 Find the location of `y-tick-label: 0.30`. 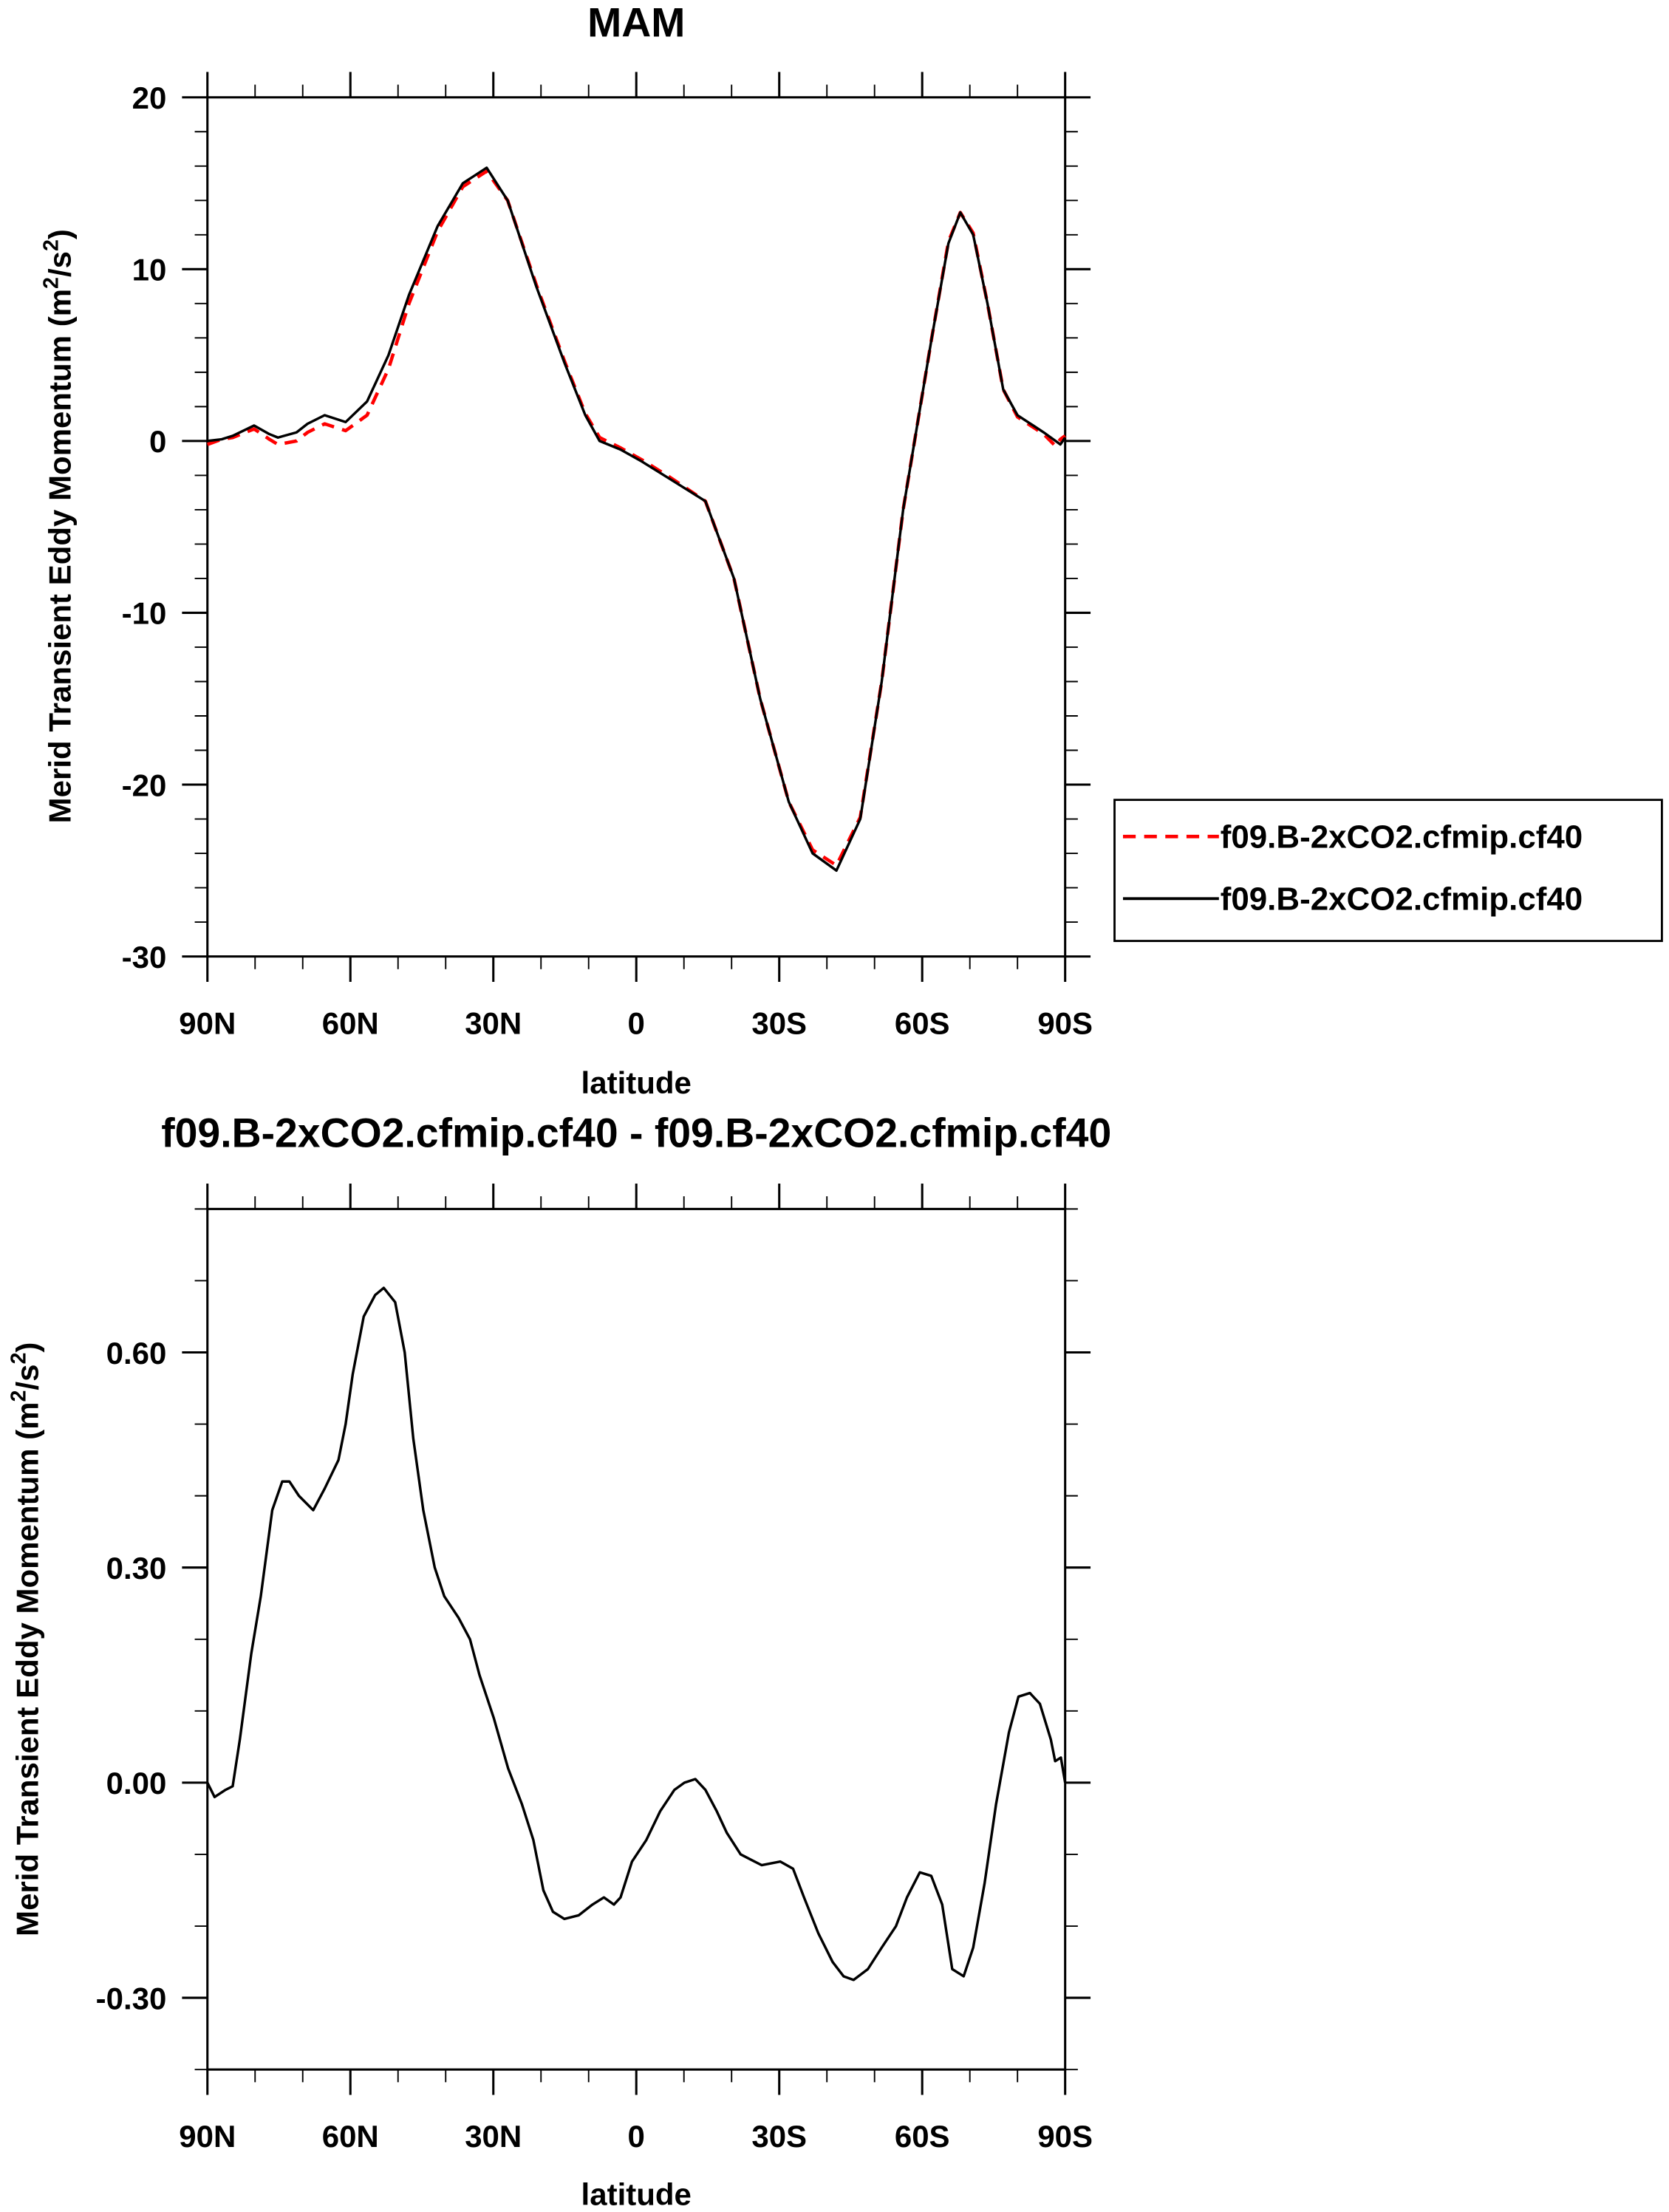

y-tick-label: 0.30 is located at coordinates (136, 1568).